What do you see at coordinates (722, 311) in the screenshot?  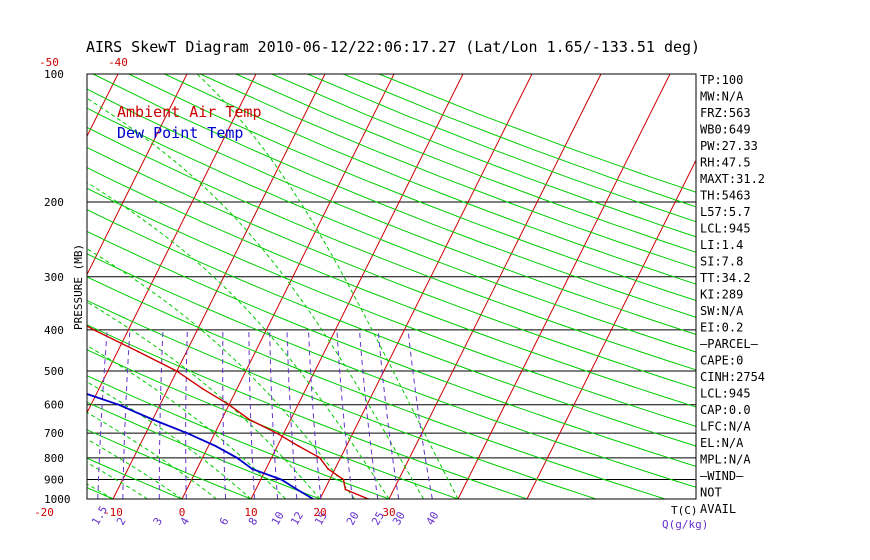 I see `stat-label: SW:N/A` at bounding box center [722, 311].